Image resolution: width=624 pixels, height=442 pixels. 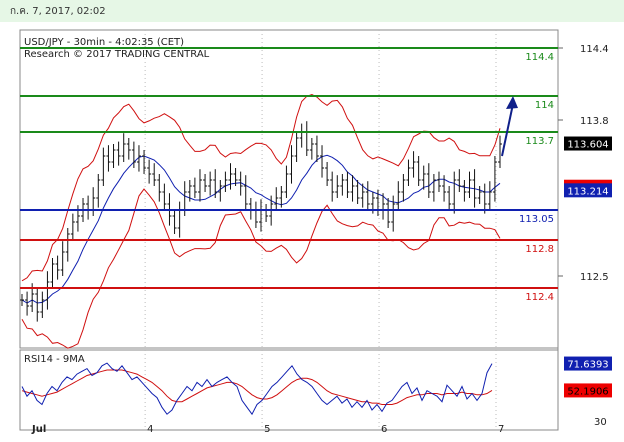 I want to click on rsi-tag-label: 52.1906, so click(x=587, y=391).